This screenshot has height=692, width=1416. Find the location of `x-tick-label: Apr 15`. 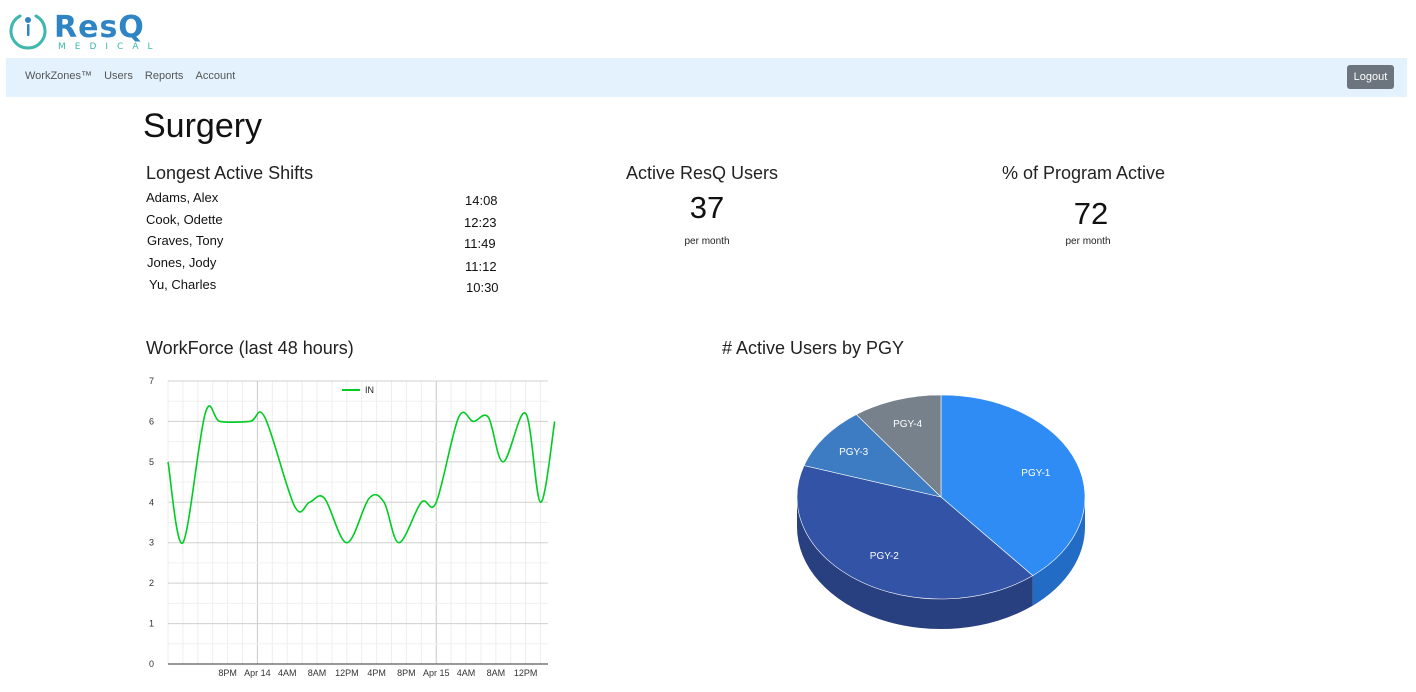

x-tick-label: Apr 15 is located at coordinates (436, 673).